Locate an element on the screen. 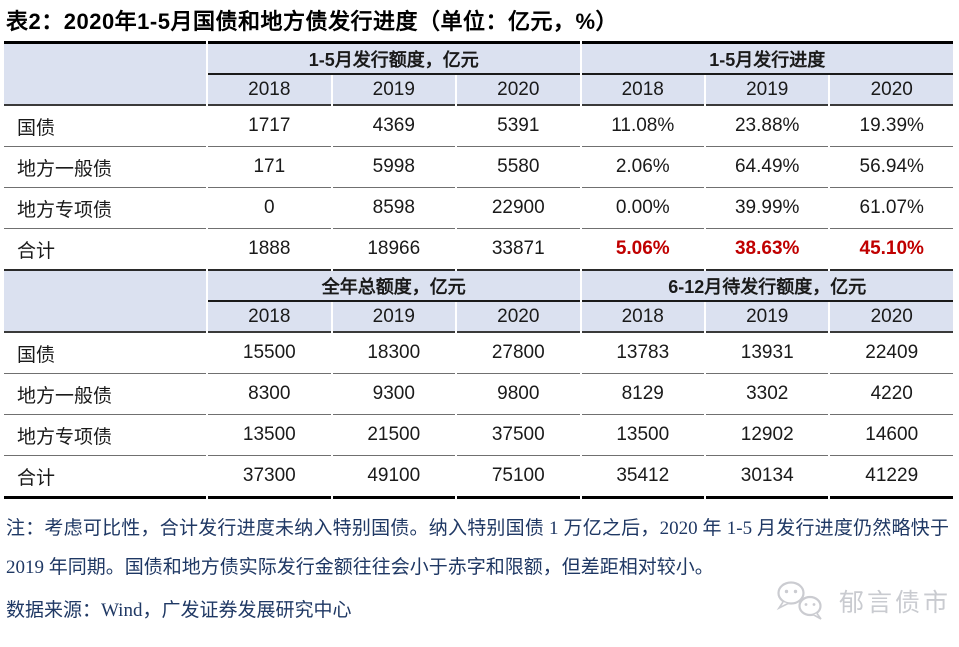  cell-value: 75100 is located at coordinates (518, 477).